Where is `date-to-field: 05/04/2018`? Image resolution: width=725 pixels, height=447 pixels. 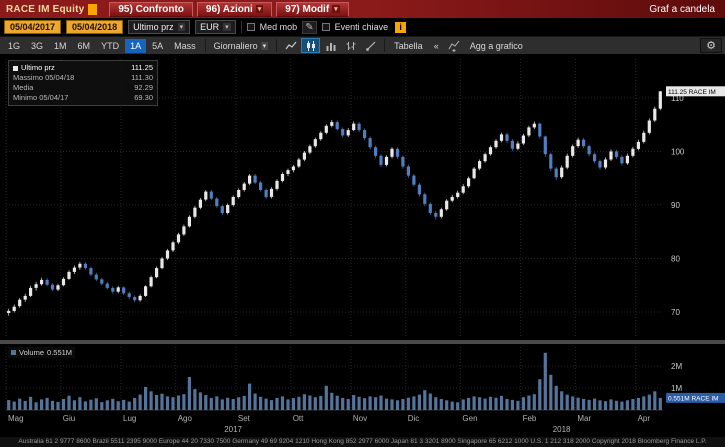 date-to-field: 05/04/2018 is located at coordinates (95, 27).